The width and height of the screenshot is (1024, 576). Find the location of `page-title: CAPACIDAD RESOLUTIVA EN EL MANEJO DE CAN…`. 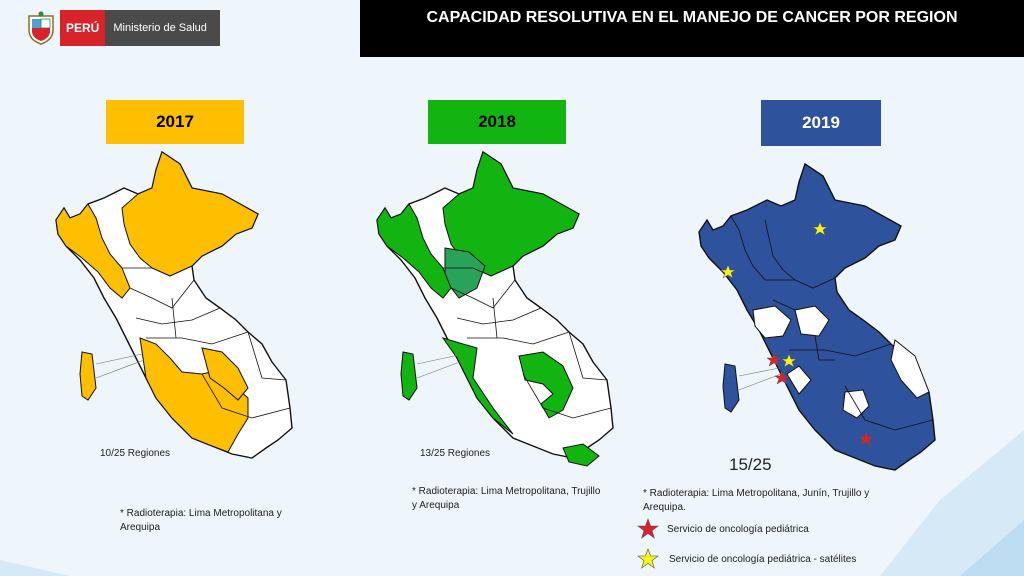

page-title: CAPACIDAD RESOLUTIVA EN EL MANEJO DE CAN… is located at coordinates (692, 28).